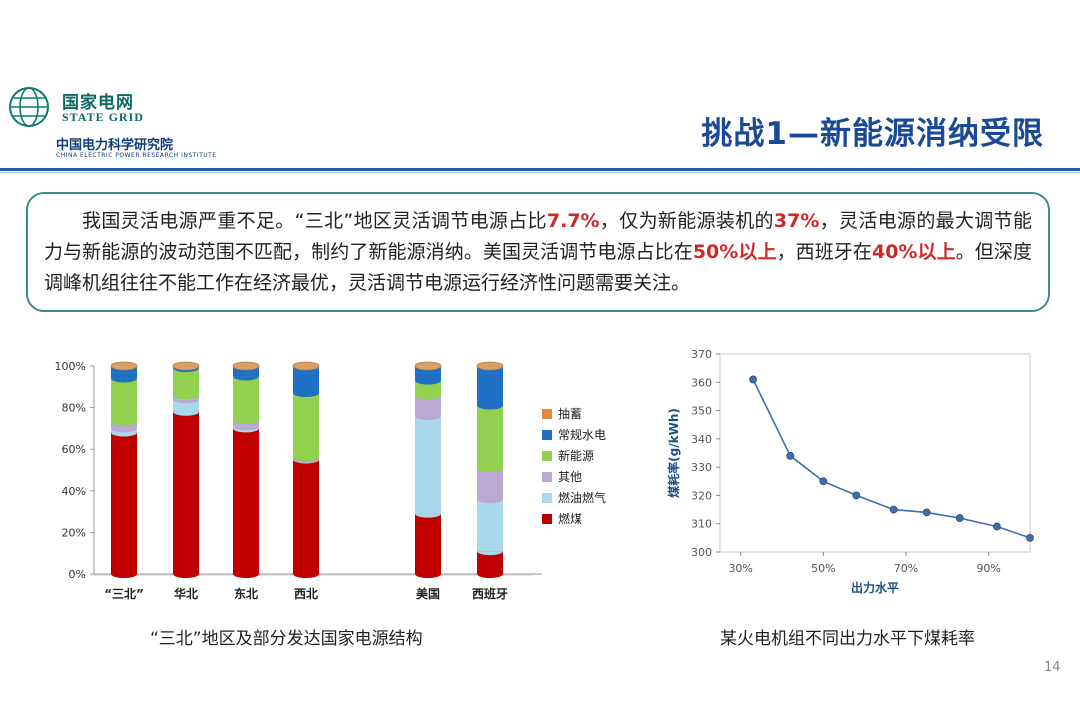 This screenshot has width=1080, height=728. I want to click on y-tick-label: 100%, so click(70, 366).